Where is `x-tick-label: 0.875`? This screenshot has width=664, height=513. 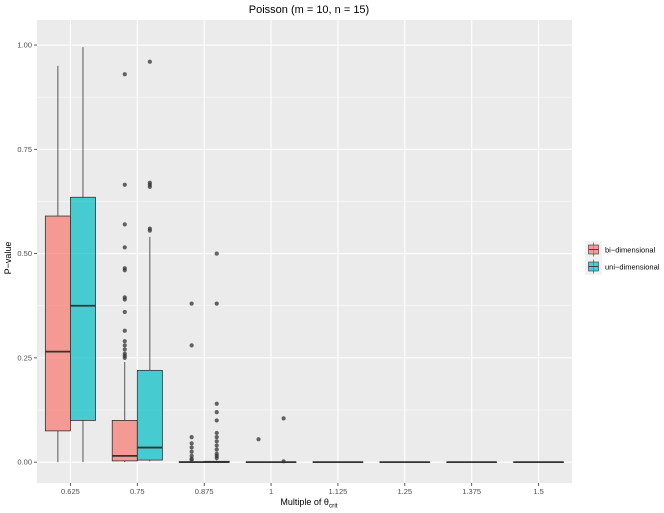 x-tick-label: 0.875 is located at coordinates (204, 491).